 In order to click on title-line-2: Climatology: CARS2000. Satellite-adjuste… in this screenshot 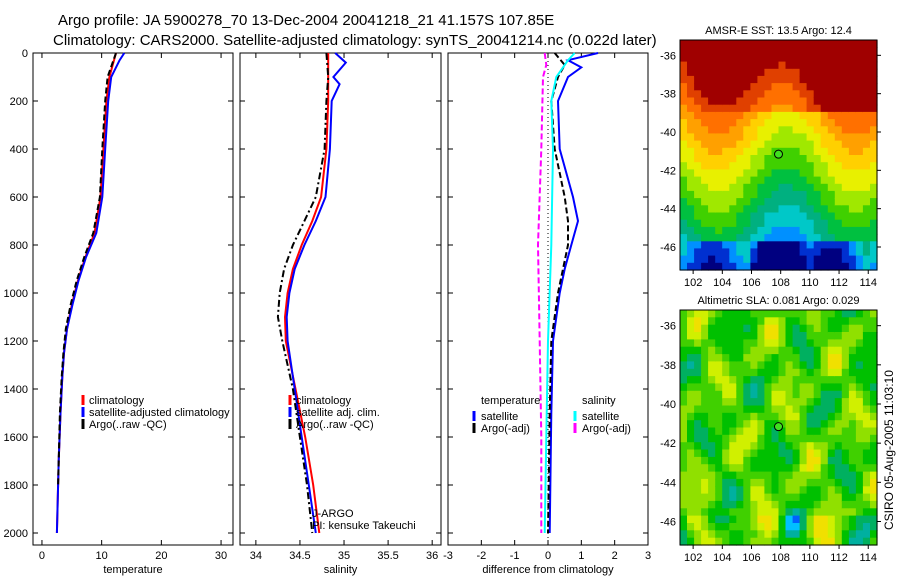, I will do `click(355, 40)`.